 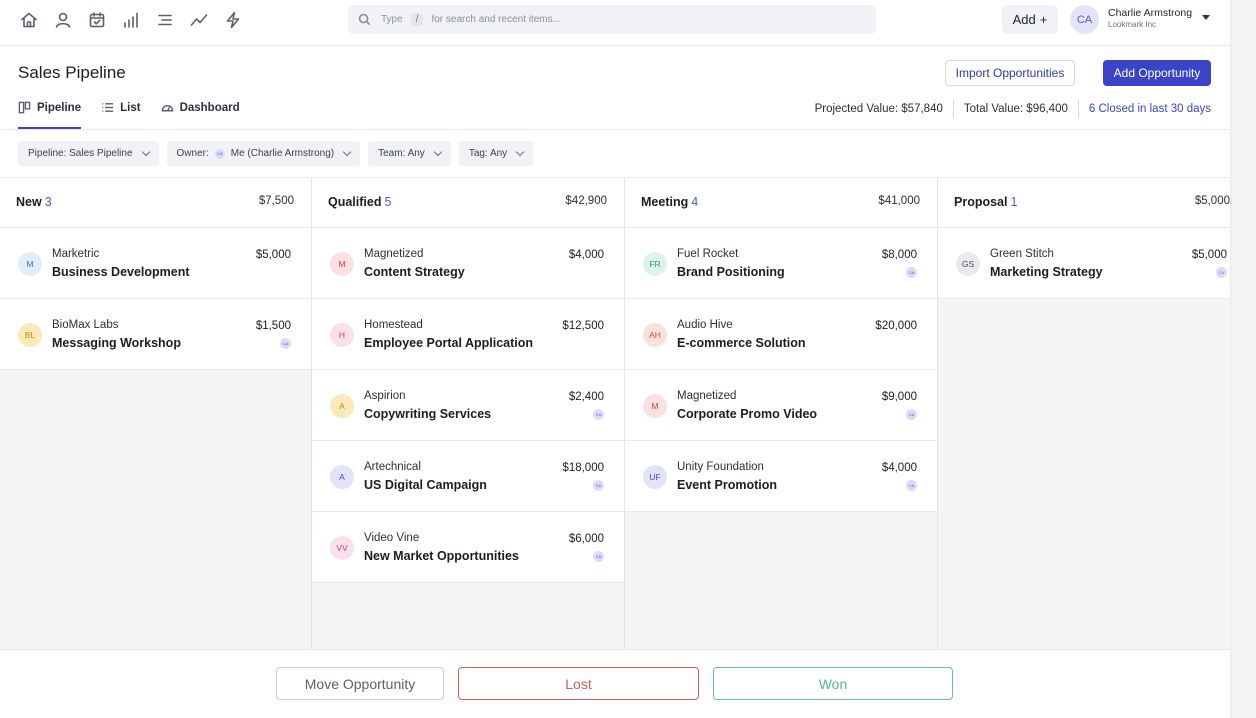 What do you see at coordinates (731, 272) in the screenshot?
I see `opportunity-name: Brand Positioning` at bounding box center [731, 272].